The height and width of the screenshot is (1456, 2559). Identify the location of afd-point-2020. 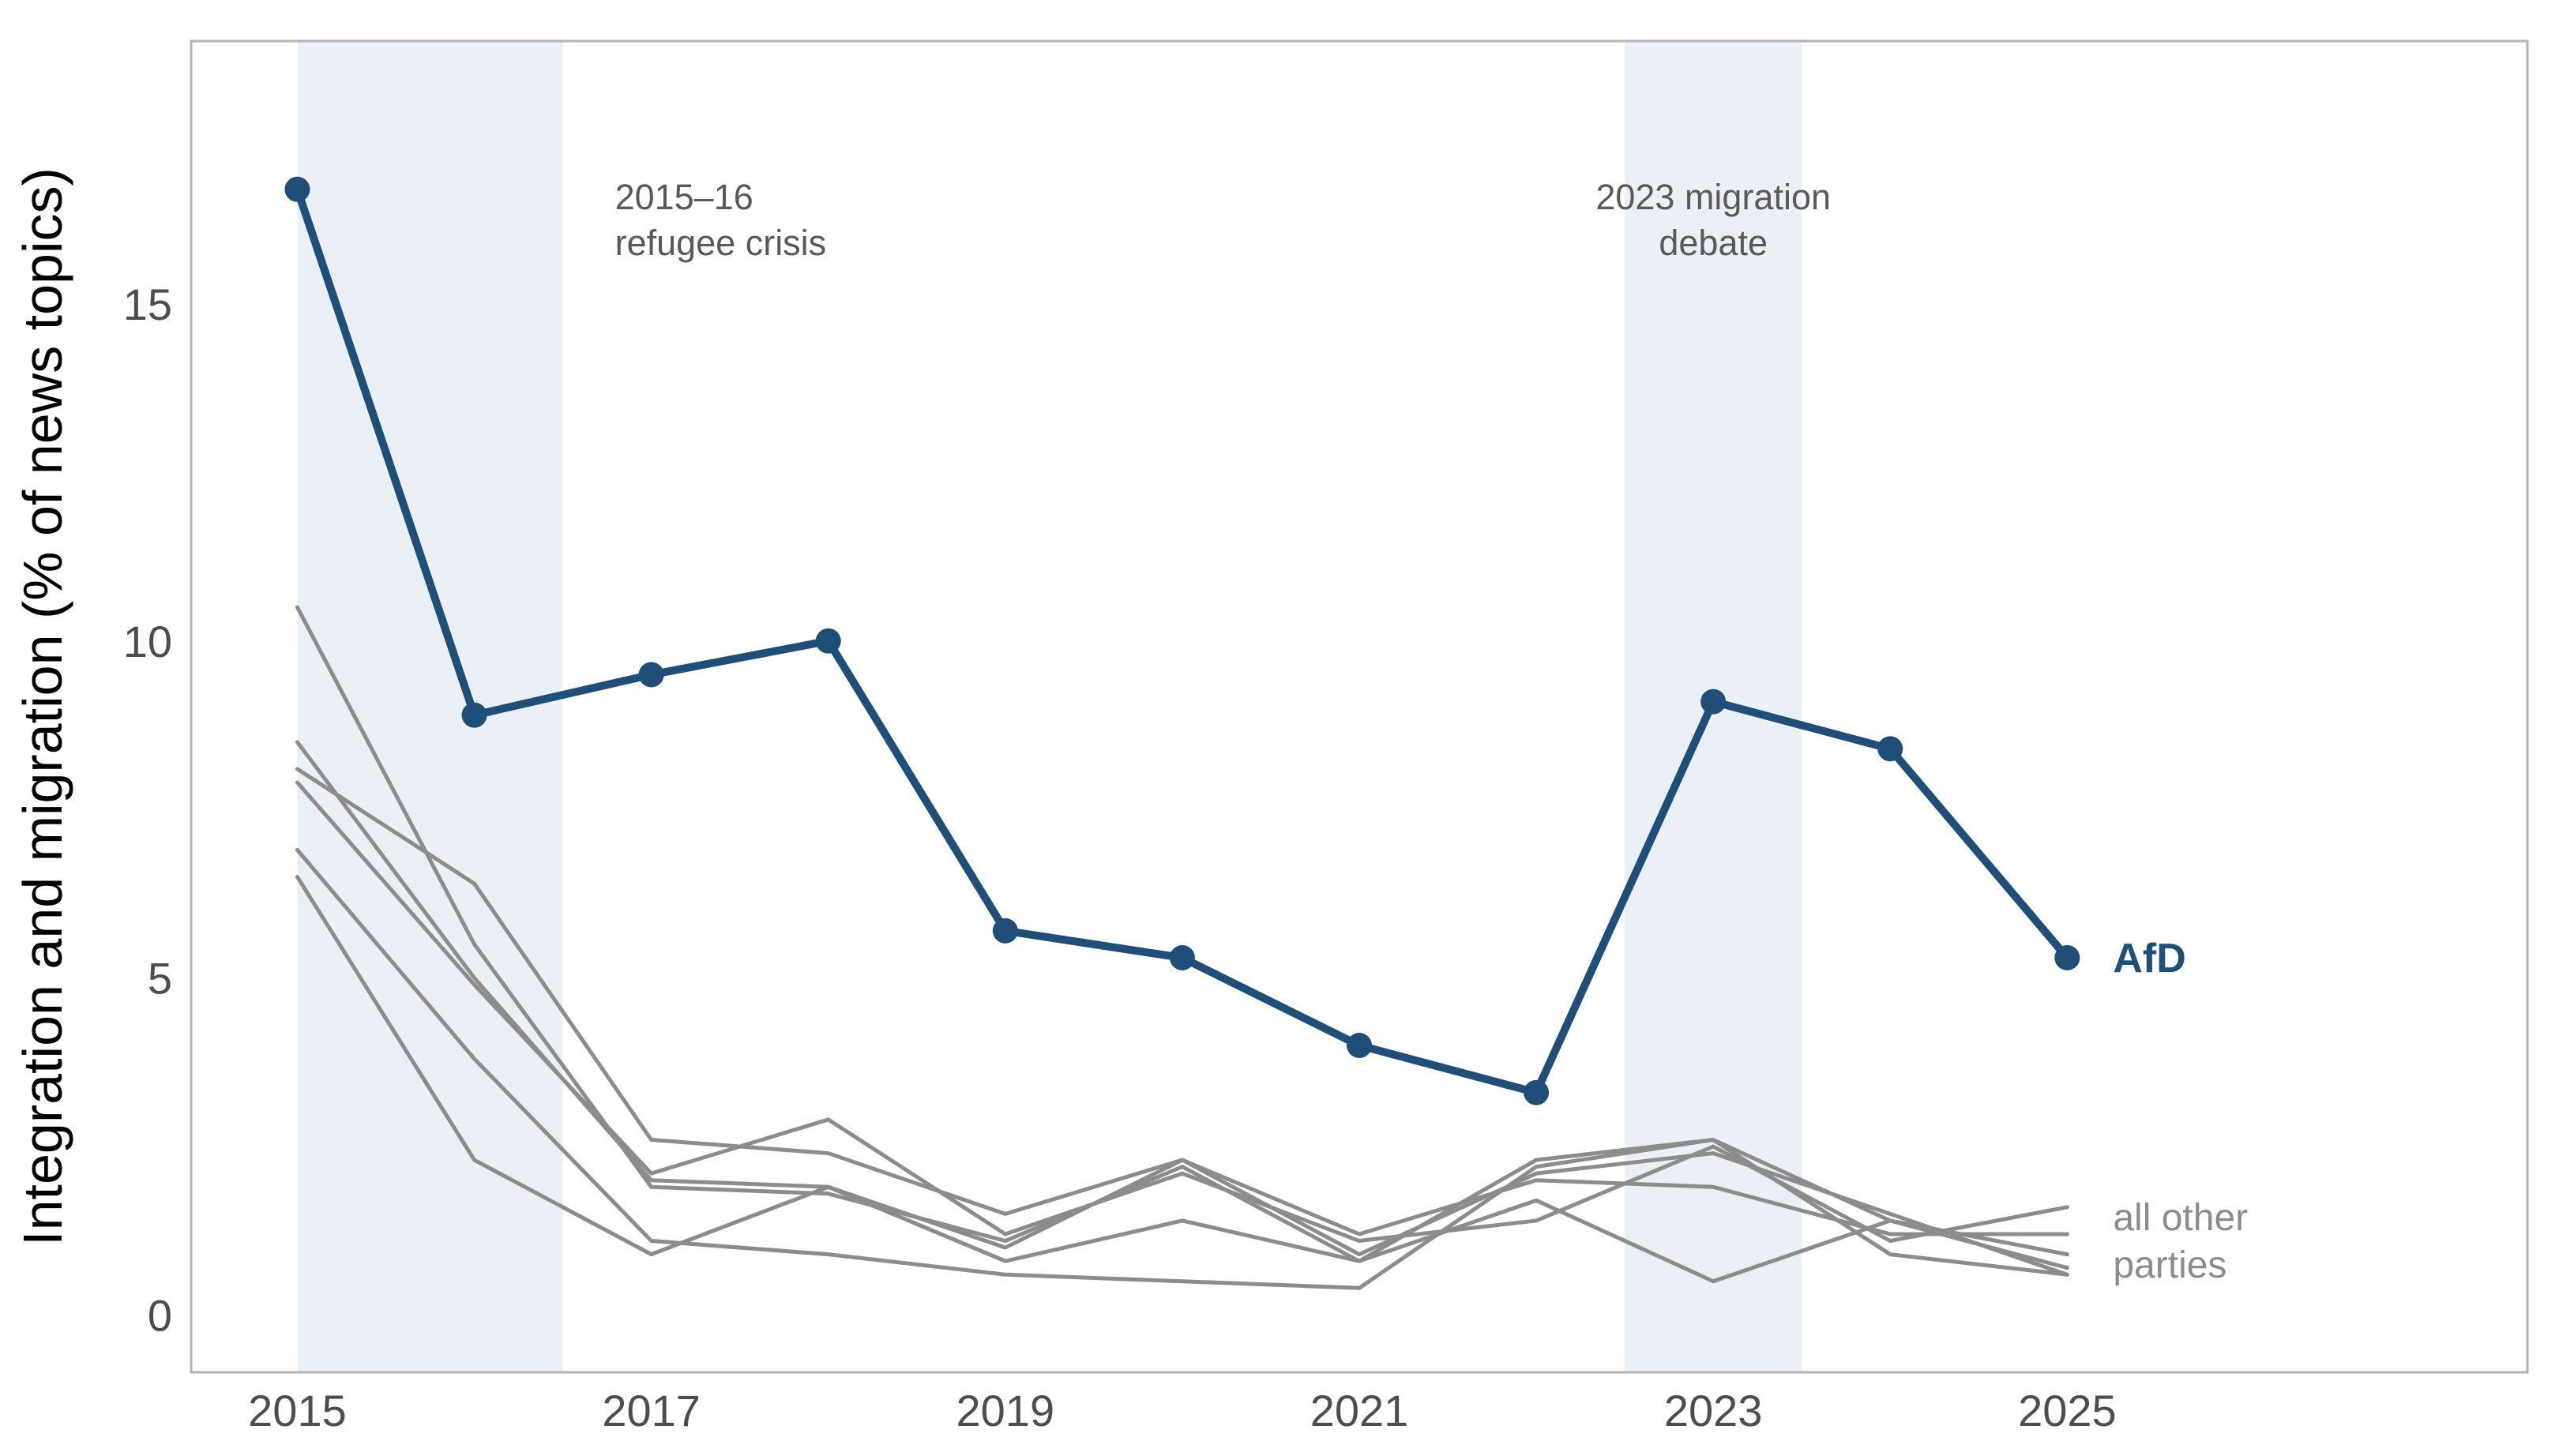
(1182, 957).